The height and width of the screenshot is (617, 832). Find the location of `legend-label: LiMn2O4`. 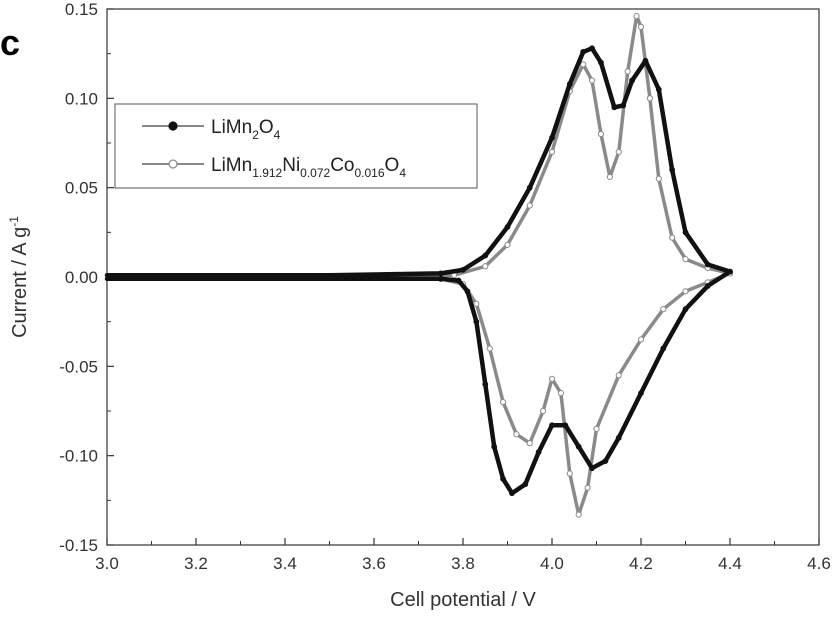

legend-label: LiMn2O4 is located at coordinates (246, 129).